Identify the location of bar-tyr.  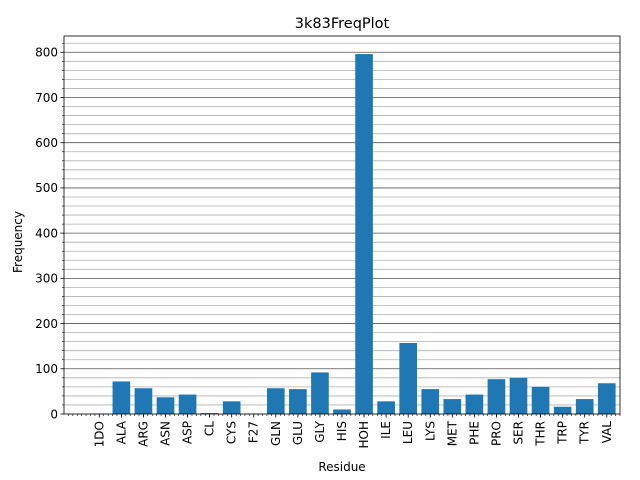
(584, 406).